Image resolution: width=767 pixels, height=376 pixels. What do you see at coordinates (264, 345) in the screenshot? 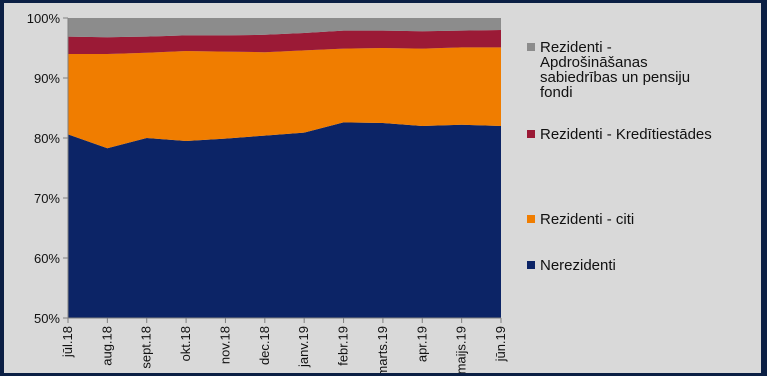
I see `x-tick-label: dec.18` at bounding box center [264, 345].